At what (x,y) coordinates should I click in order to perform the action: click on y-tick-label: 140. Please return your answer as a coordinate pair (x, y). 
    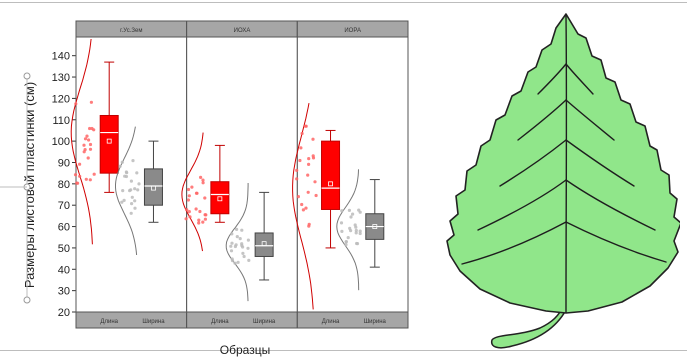
    Looking at the image, I should click on (61, 57).